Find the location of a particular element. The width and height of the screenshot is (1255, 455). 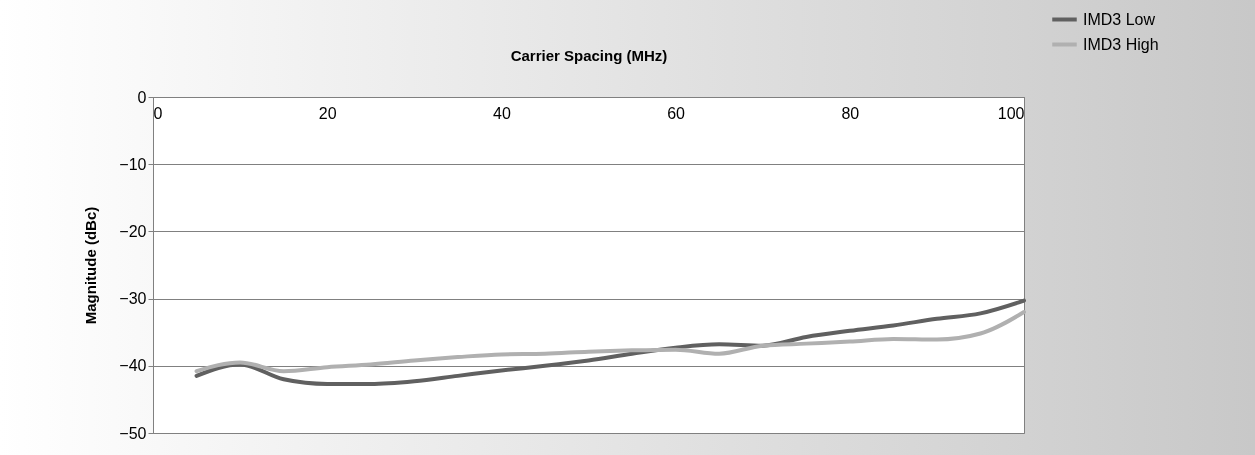

x-tick-label: 40 is located at coordinates (502, 113).